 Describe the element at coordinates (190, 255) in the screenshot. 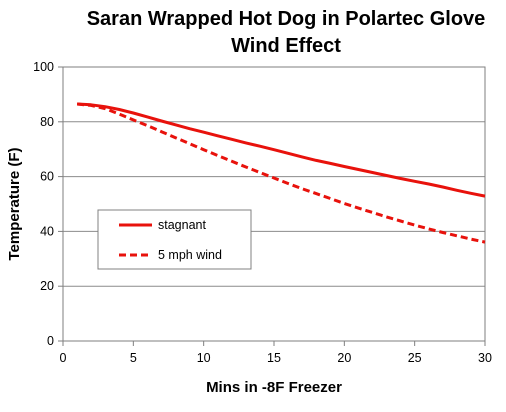

I see `legend-label-5-mph-wind: 5 mph wind` at that location.